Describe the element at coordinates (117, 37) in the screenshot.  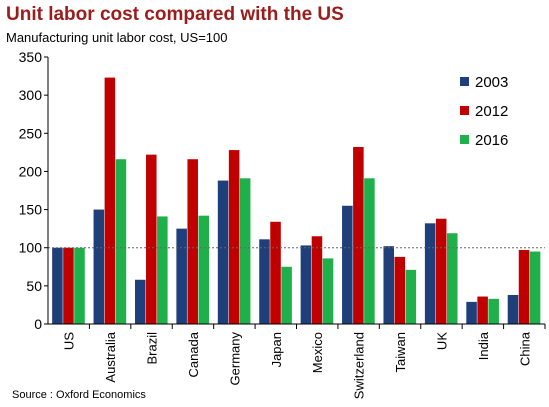
I see `chart-subtitle: Manufacturing unit labor cost, US=100` at that location.